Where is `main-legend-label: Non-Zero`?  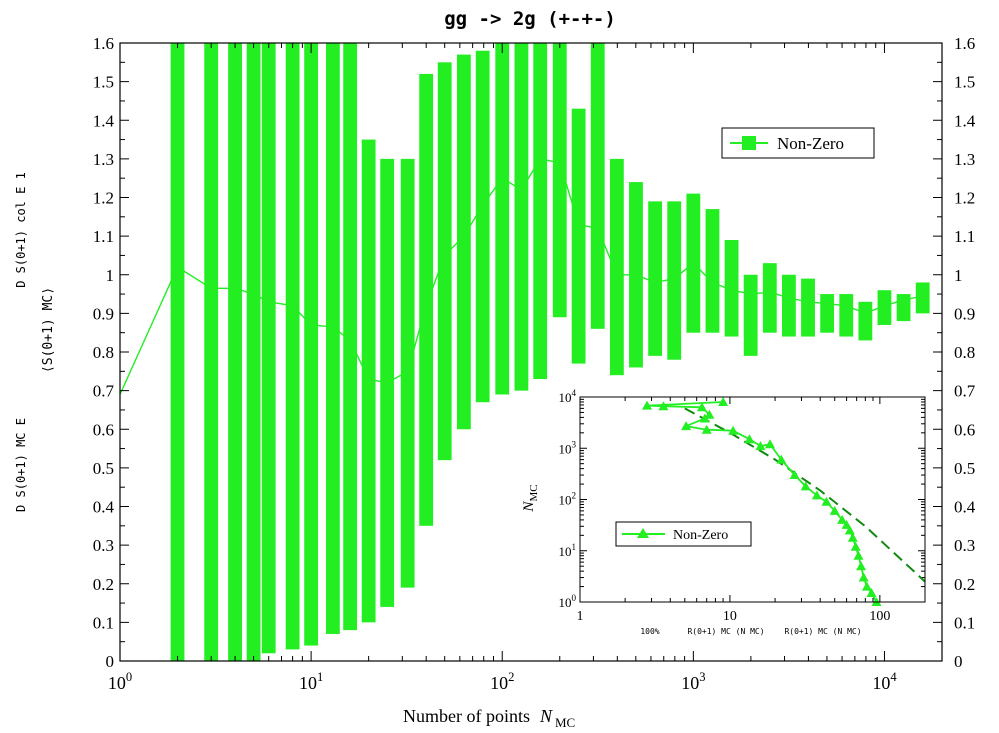
main-legend-label: Non-Zero is located at coordinates (810, 143).